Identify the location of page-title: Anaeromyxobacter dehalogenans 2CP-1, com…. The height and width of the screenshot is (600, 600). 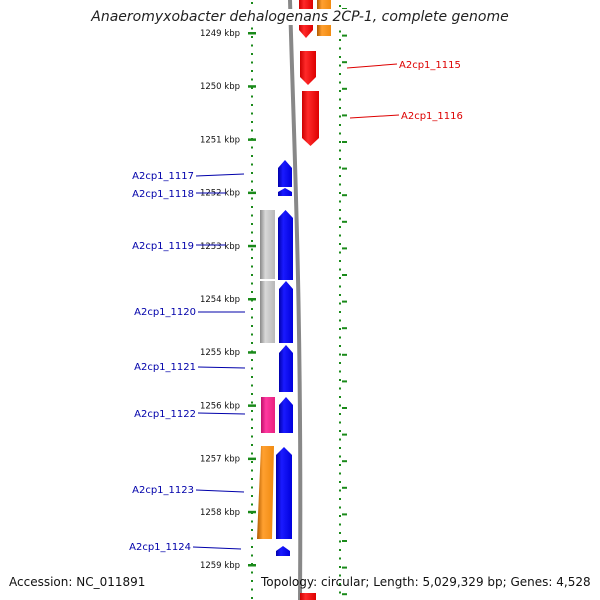
(300, 17).